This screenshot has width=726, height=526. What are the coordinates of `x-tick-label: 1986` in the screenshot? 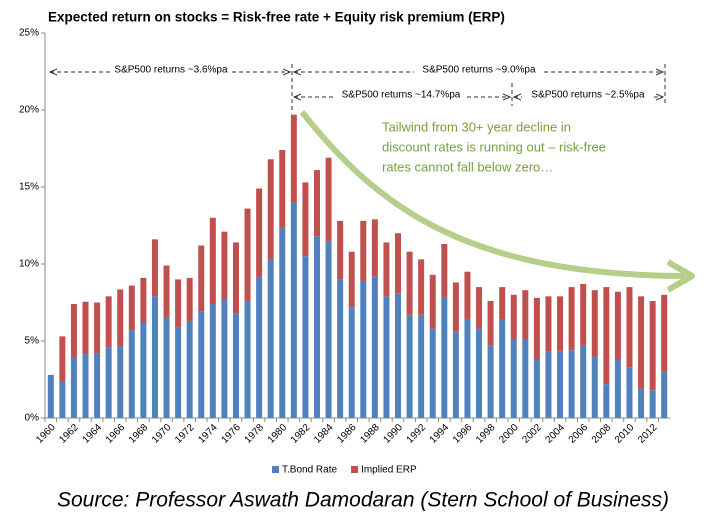 It's located at (347, 434).